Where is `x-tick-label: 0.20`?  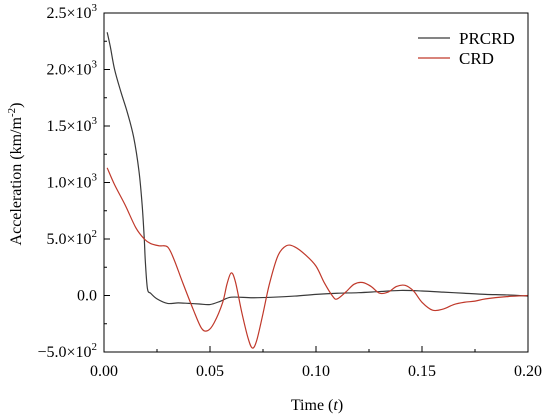
x-tick-label: 0.20 is located at coordinates (528, 371).